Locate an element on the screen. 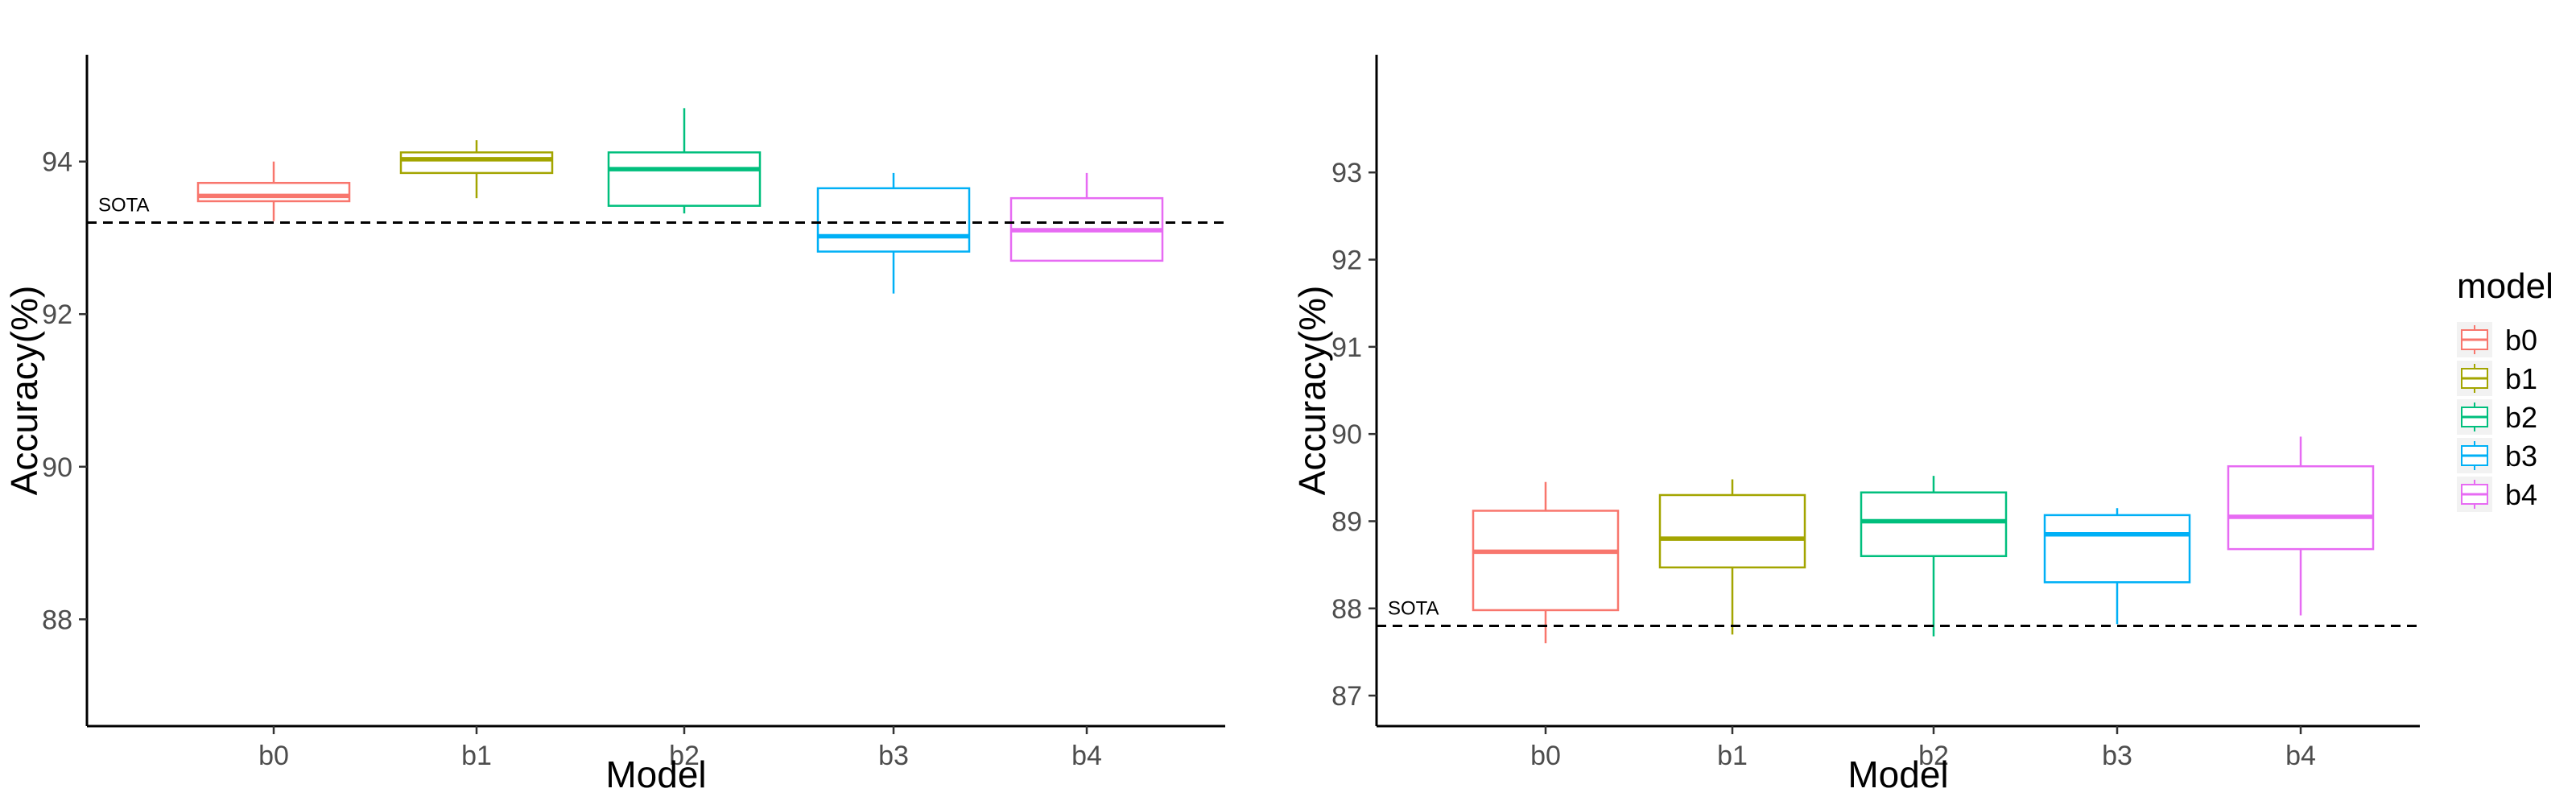 Image resolution: width=2576 pixels, height=805 pixels. legend-label: b0 is located at coordinates (2521, 340).